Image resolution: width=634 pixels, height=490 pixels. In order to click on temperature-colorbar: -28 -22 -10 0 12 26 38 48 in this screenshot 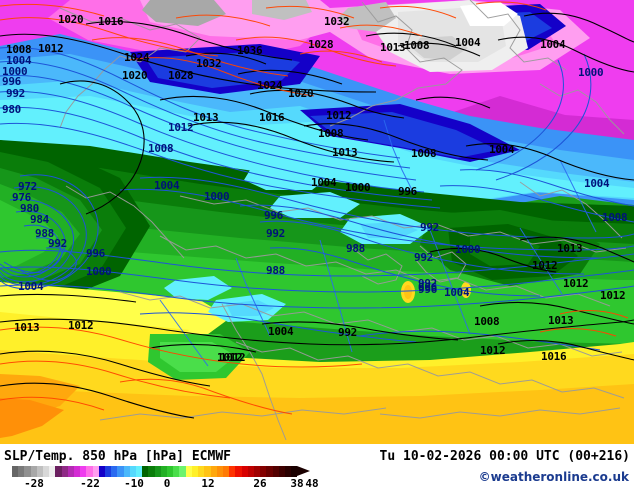, I will do `click(165, 478)`.